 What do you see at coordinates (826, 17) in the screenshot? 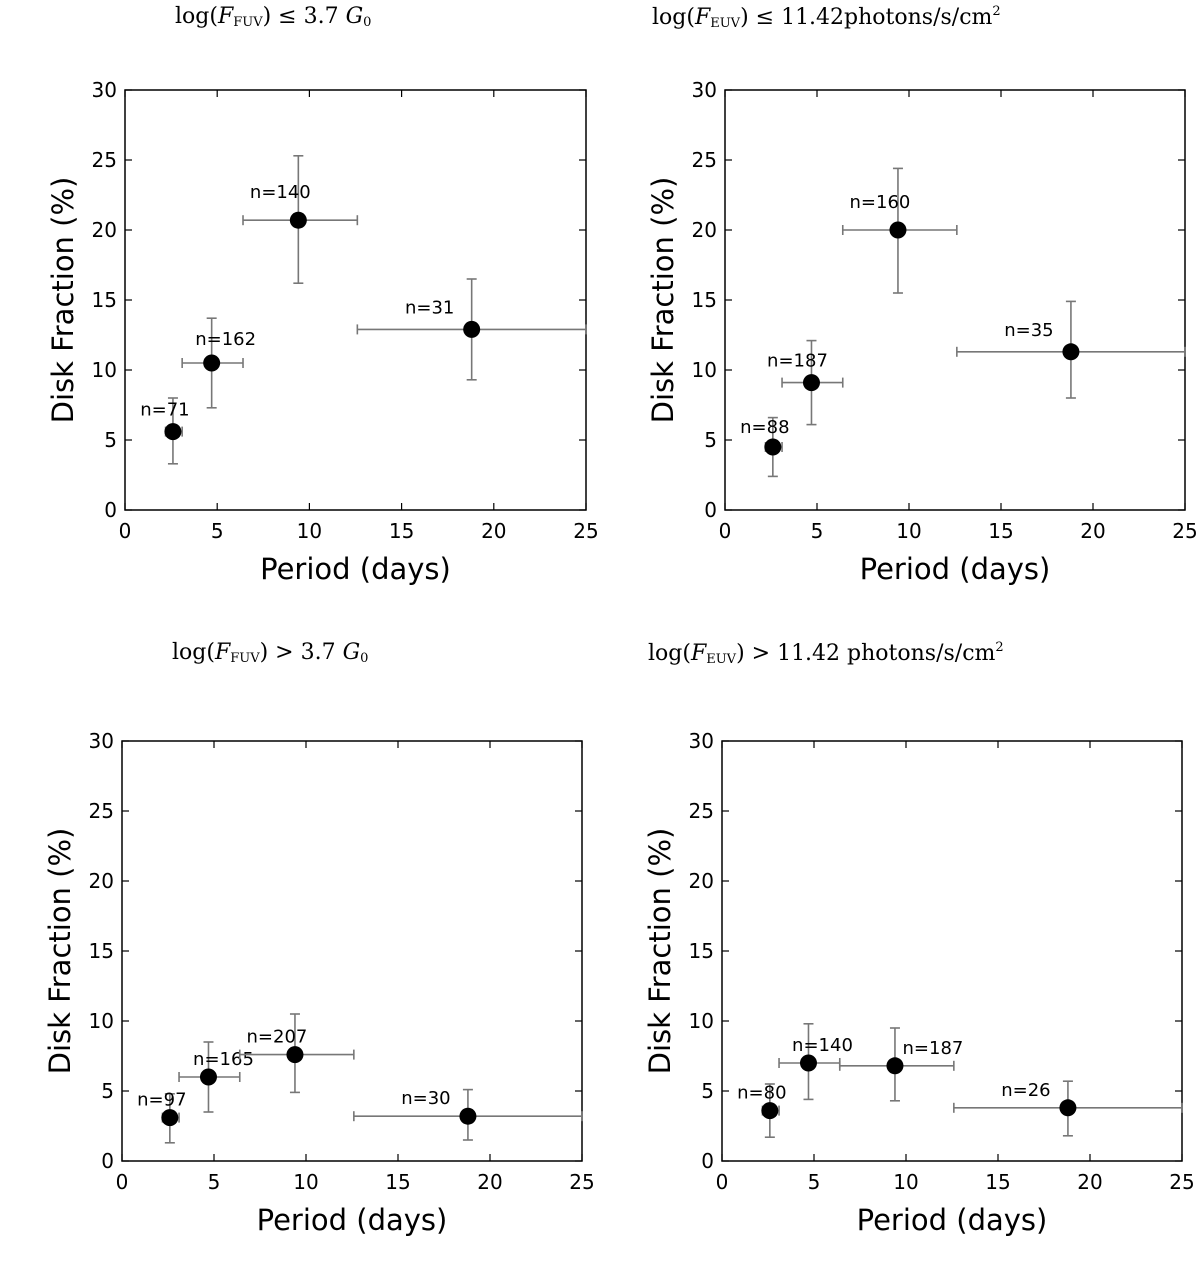
I see `panel-title-euv-low: log(FEUV) ≤ 11.42photons/s/cm2` at bounding box center [826, 17].